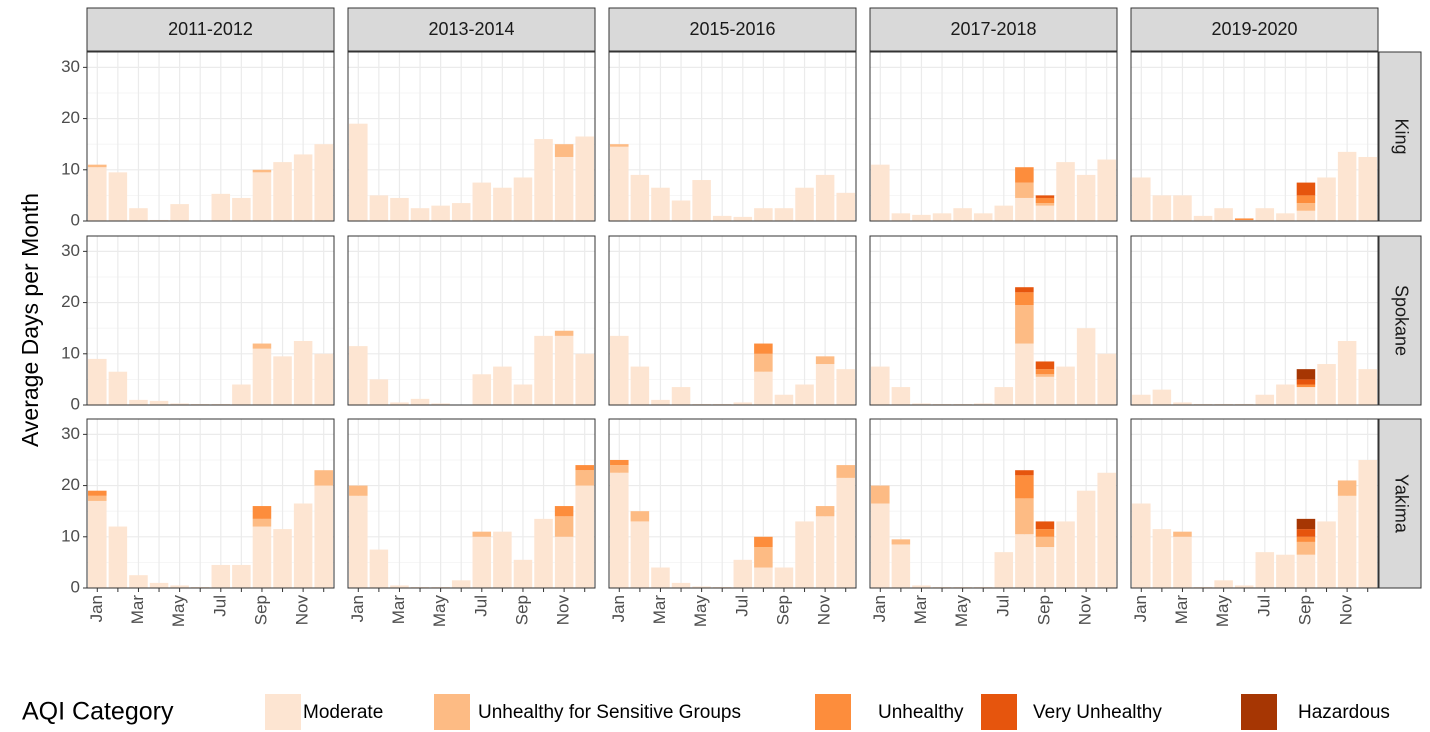 This screenshot has height=732, width=1430. What do you see at coordinates (302, 610) in the screenshot?
I see `x-tick-label: Nov` at bounding box center [302, 610].